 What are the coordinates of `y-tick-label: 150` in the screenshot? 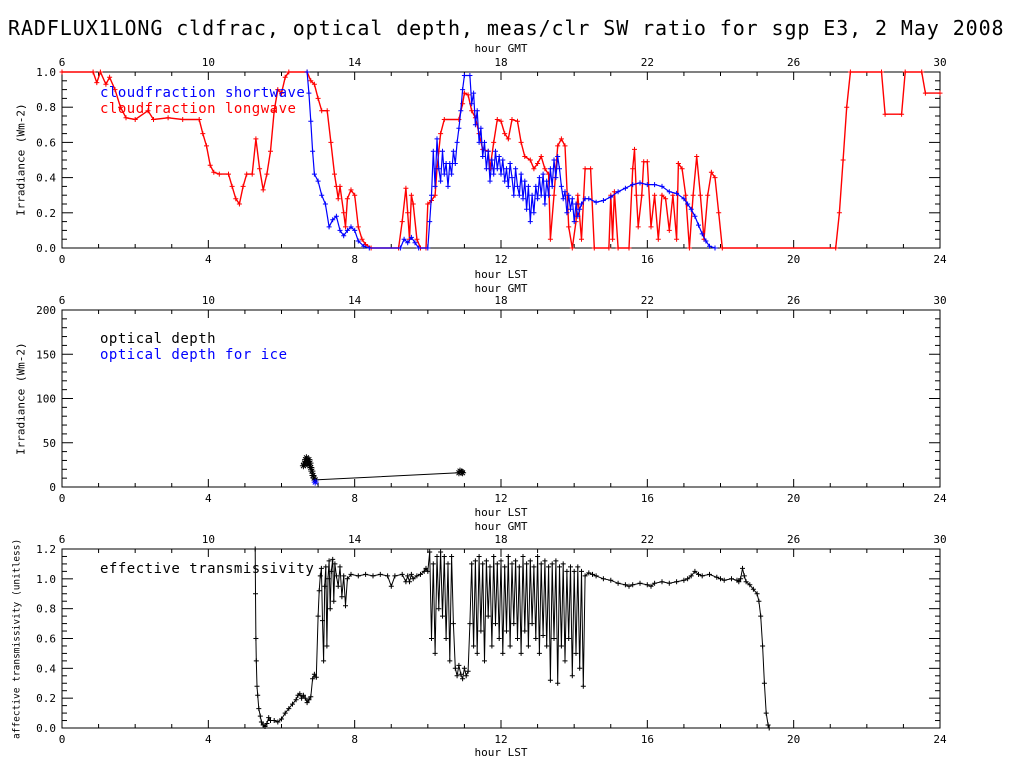 It's located at (46, 354).